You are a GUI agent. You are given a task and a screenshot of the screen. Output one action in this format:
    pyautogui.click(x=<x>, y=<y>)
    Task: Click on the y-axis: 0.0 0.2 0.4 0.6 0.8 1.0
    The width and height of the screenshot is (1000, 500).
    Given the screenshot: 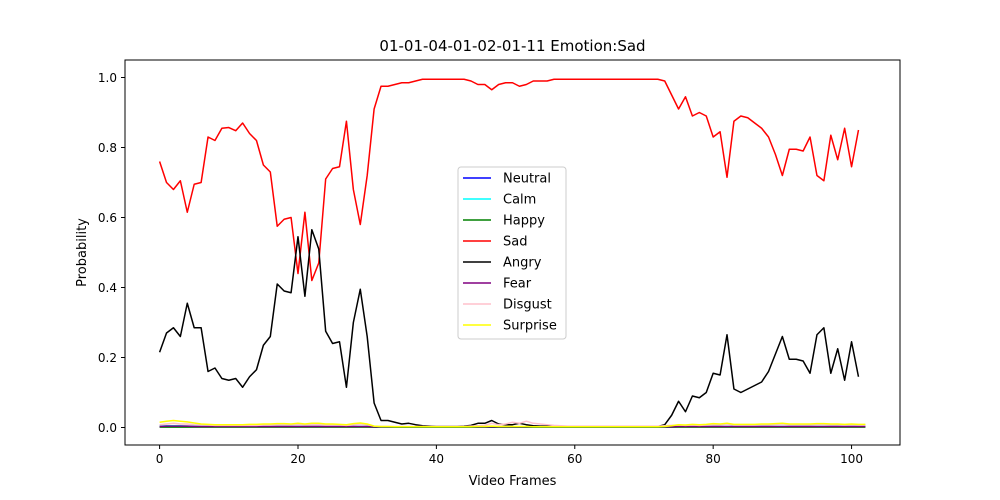 What is the action you would take?
    pyautogui.click(x=111, y=253)
    